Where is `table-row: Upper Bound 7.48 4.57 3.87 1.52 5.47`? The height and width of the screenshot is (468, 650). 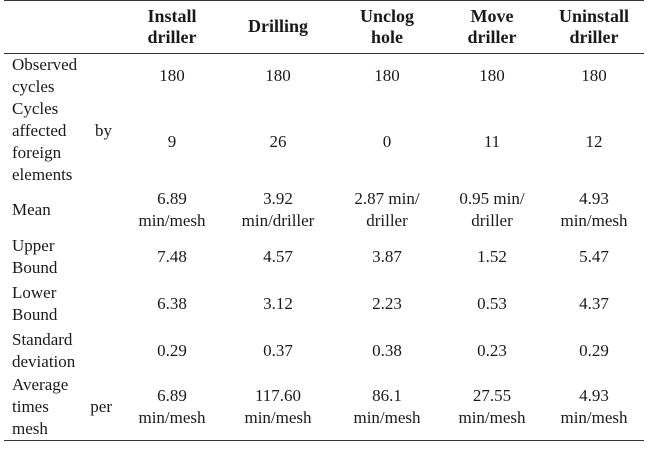
table-row: Upper Bound 7.48 4.57 3.87 1.52 5.47 is located at coordinates (324, 256).